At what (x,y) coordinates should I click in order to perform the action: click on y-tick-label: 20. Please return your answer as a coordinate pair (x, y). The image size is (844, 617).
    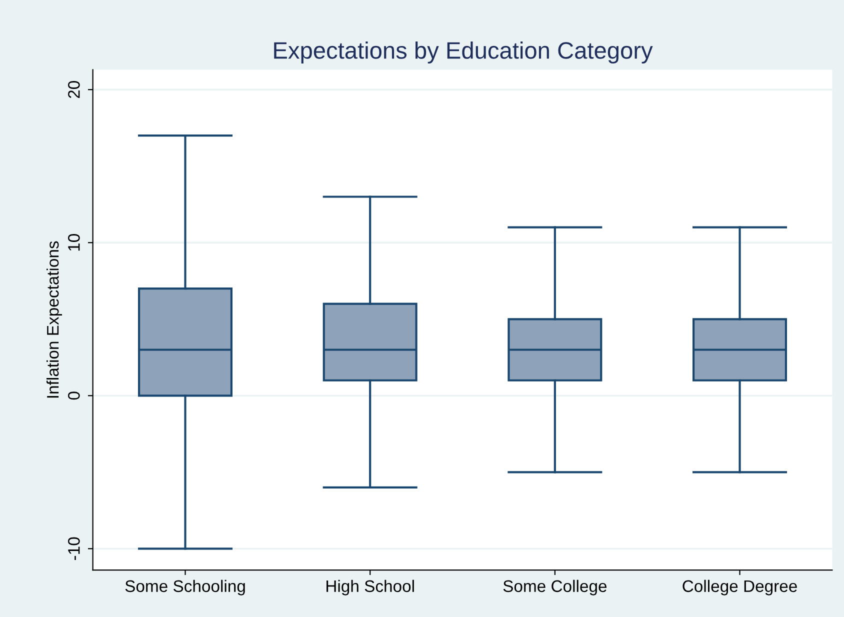
    Looking at the image, I should click on (74, 89).